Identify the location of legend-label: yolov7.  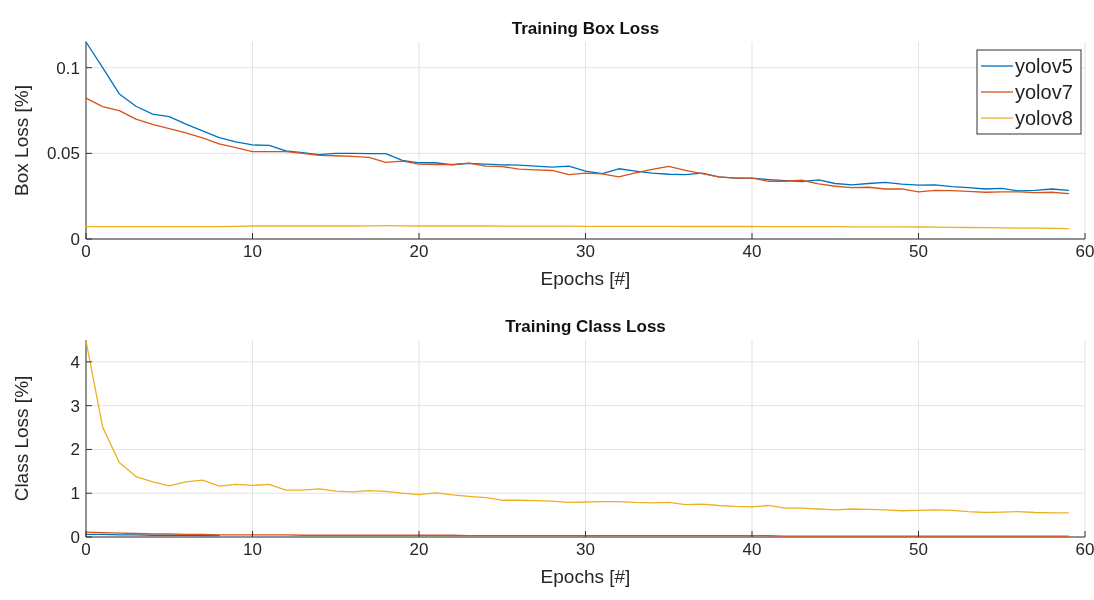
(1044, 92).